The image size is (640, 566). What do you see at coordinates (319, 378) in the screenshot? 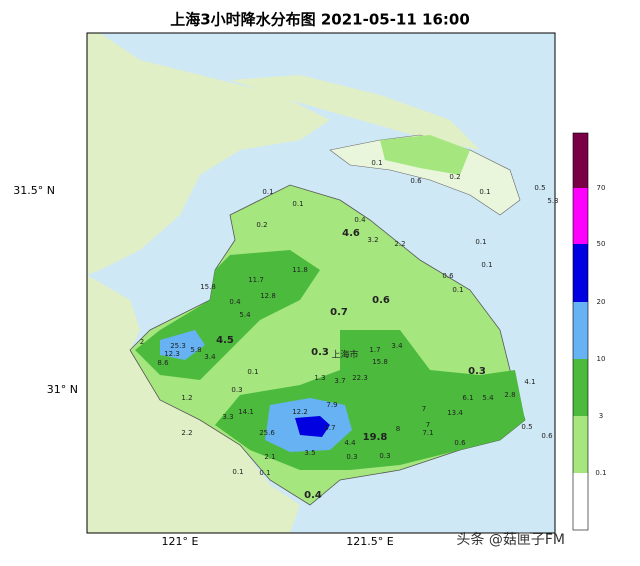
I see `station-value: 1.3` at bounding box center [319, 378].